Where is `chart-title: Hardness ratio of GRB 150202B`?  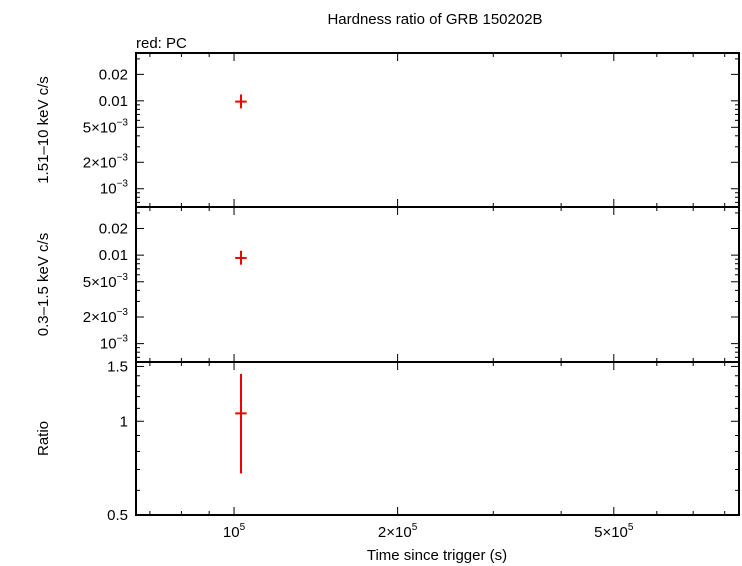 chart-title: Hardness ratio of GRB 150202B is located at coordinates (434, 19).